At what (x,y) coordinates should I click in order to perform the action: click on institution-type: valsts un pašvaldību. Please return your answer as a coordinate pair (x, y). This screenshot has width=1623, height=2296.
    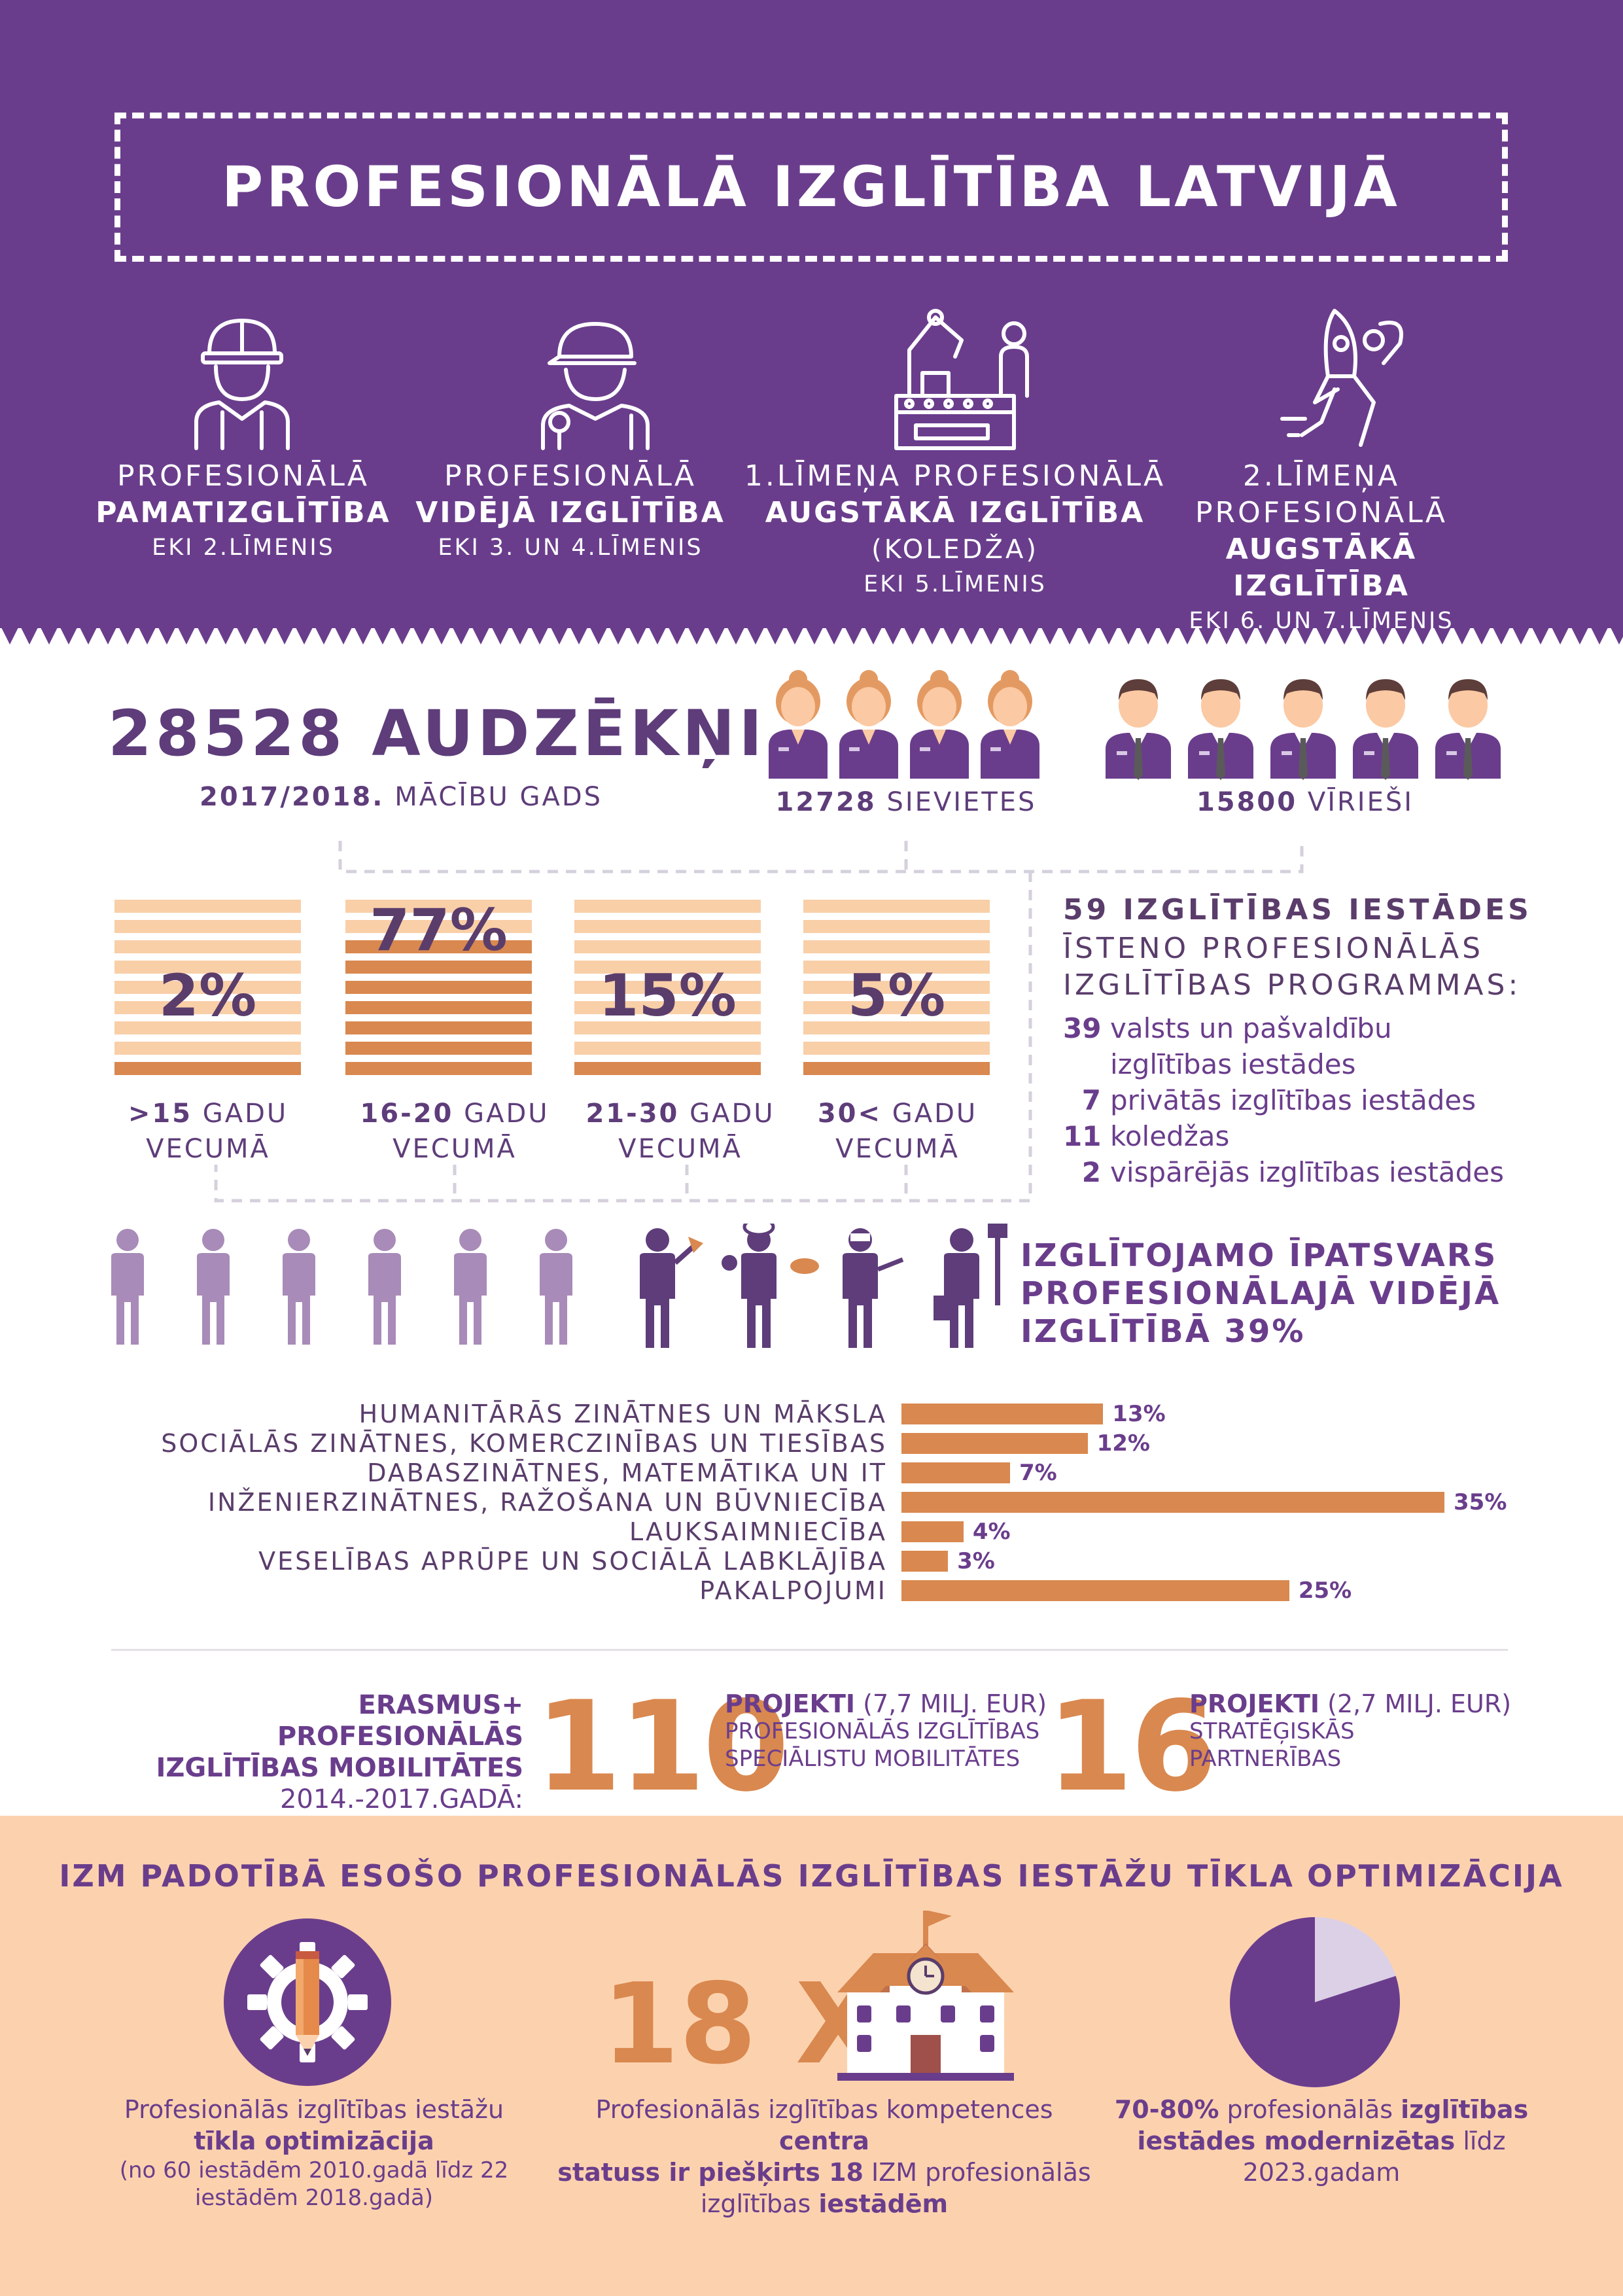
    Looking at the image, I should click on (1251, 1028).